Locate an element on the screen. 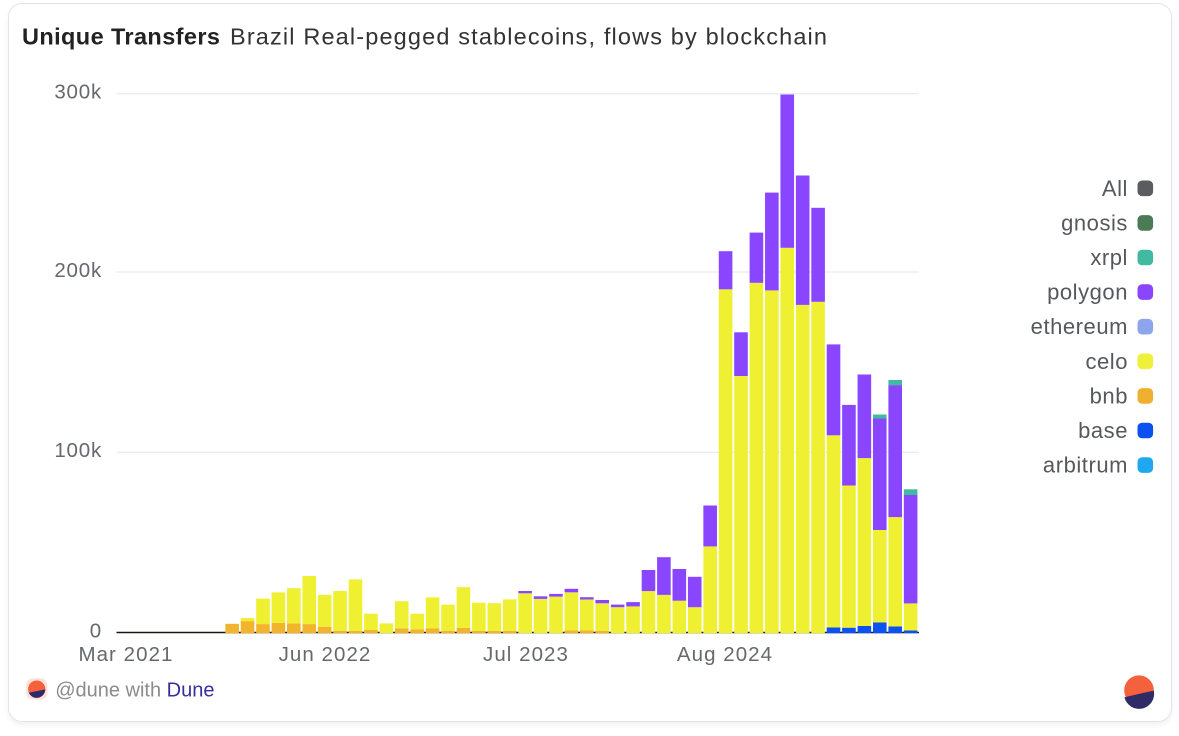 The height and width of the screenshot is (736, 1179). svg-text: bnb is located at coordinates (1109, 395).